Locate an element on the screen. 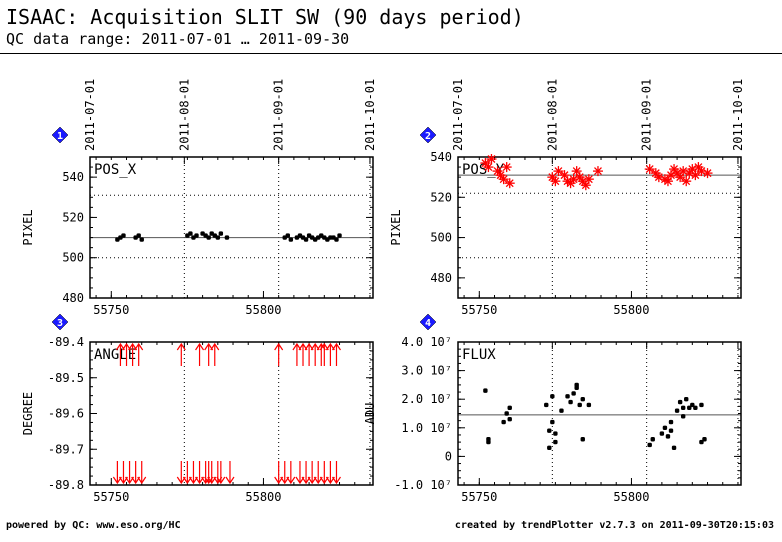 The height and width of the screenshot is (542, 782). y-tick-label: 2.0 10⁷ is located at coordinates (426, 399).